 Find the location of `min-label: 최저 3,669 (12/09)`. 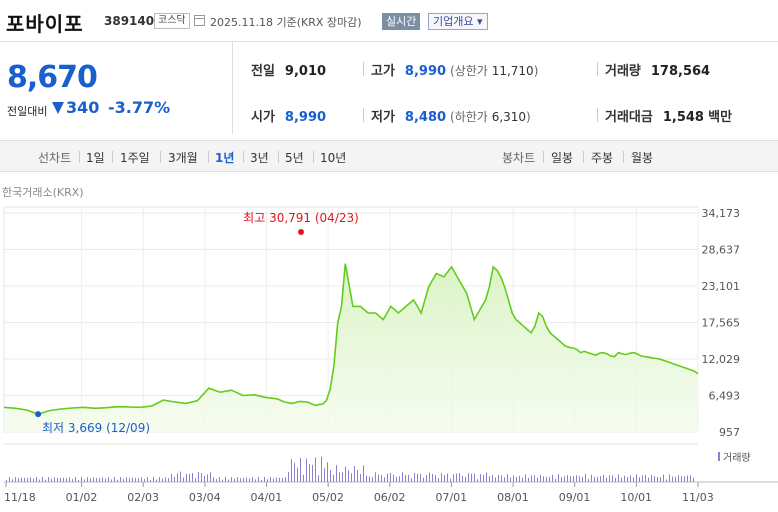

min-label: 최저 3,669 (12/09) is located at coordinates (96, 428).